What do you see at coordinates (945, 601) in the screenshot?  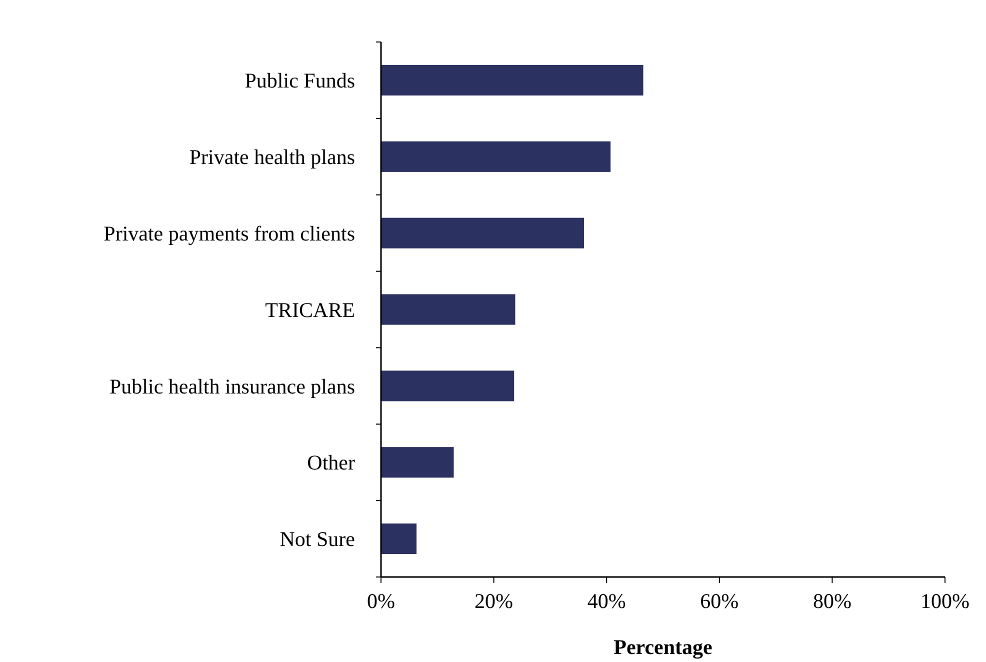 I see `x-tick-label: 100%` at bounding box center [945, 601].